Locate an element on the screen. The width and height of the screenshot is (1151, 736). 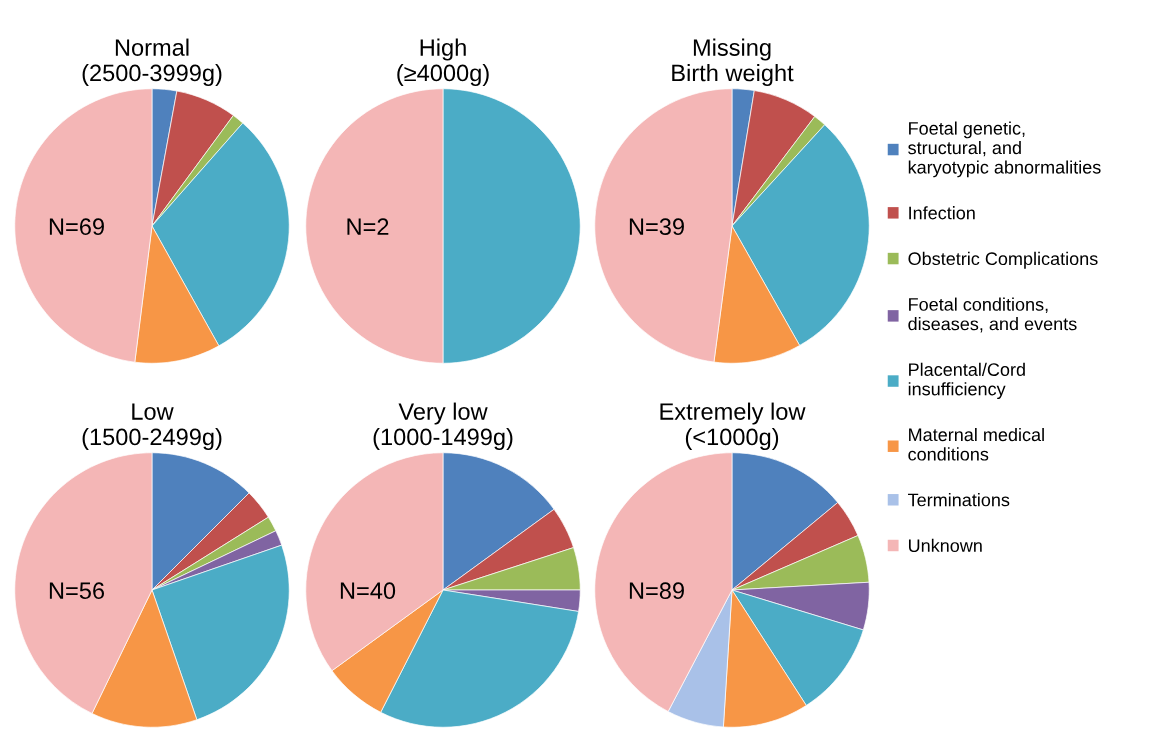
text: N=40 is located at coordinates (368, 591).